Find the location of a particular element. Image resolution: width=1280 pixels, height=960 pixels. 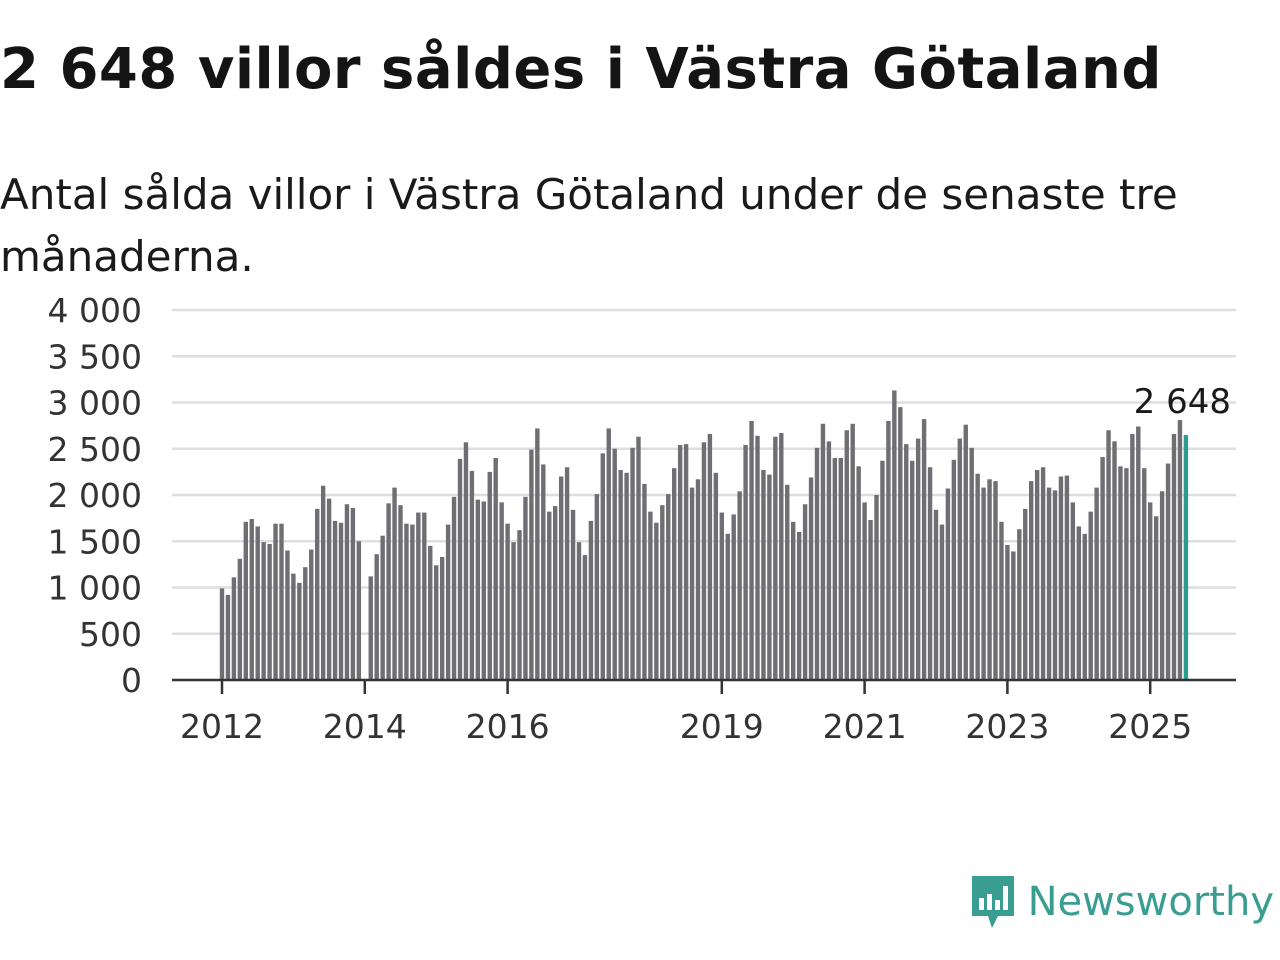

newsworthy-logo-icon is located at coordinates (992, 902).